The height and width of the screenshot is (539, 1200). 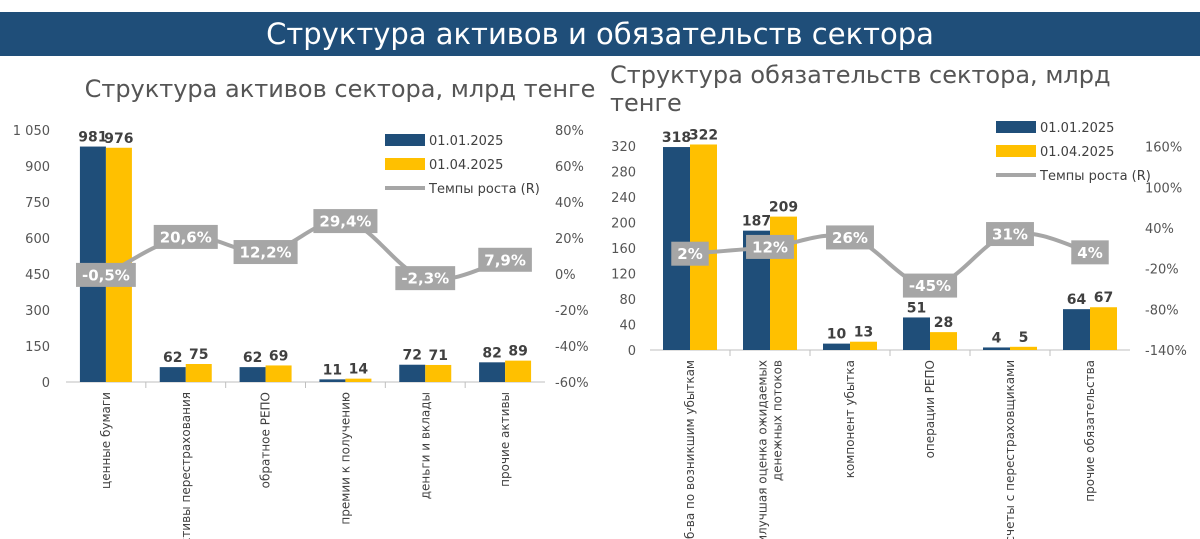 I want to click on category-label: прочие активы, so click(x=505, y=439).